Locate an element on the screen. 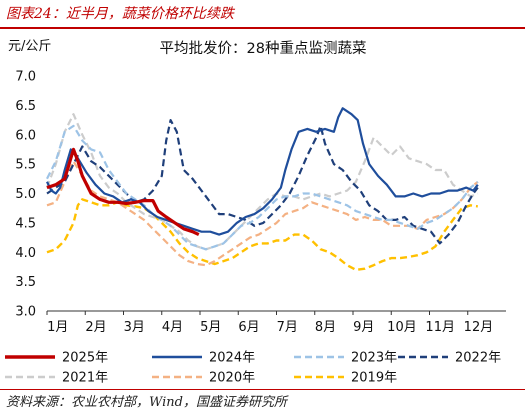 The width and height of the screenshot is (525, 413). x-tick-label: 10月 is located at coordinates (402, 327).